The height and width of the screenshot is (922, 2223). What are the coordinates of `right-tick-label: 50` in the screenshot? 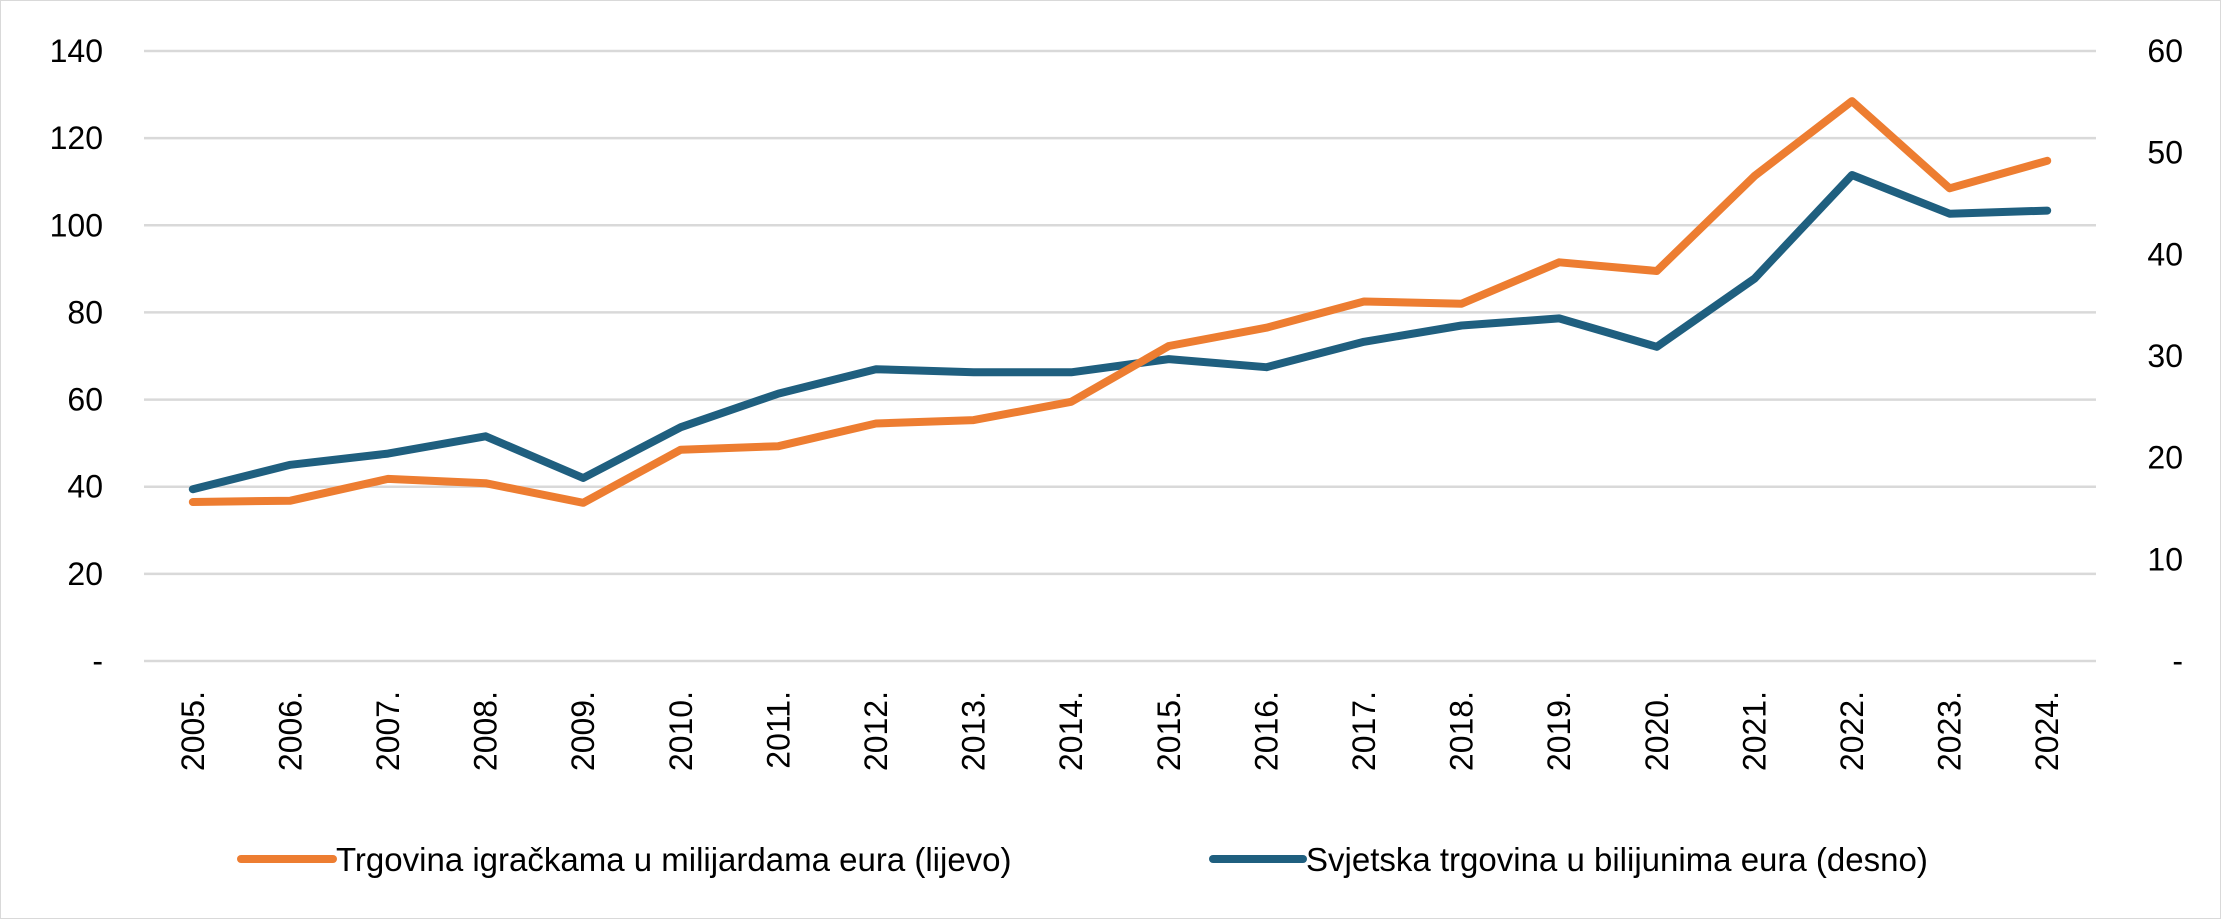 It's located at (2165, 153).